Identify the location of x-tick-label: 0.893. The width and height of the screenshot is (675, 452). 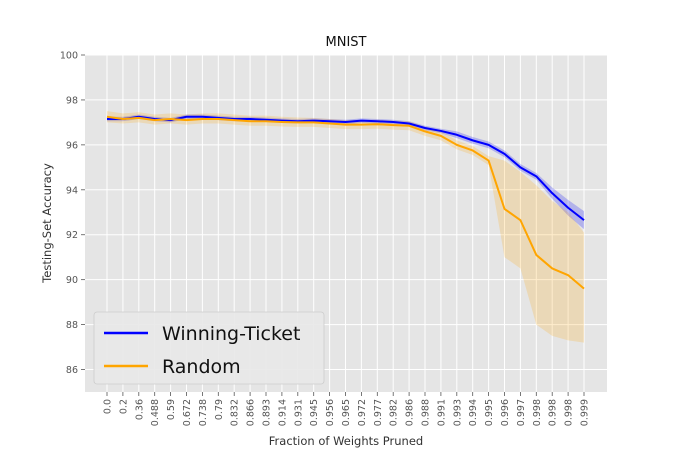
(267, 412).